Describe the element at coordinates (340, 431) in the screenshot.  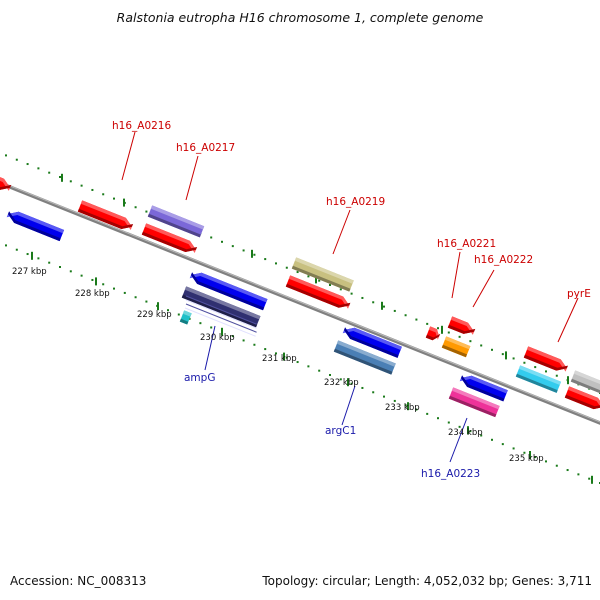
I see `gene-label: argC1` at that location.